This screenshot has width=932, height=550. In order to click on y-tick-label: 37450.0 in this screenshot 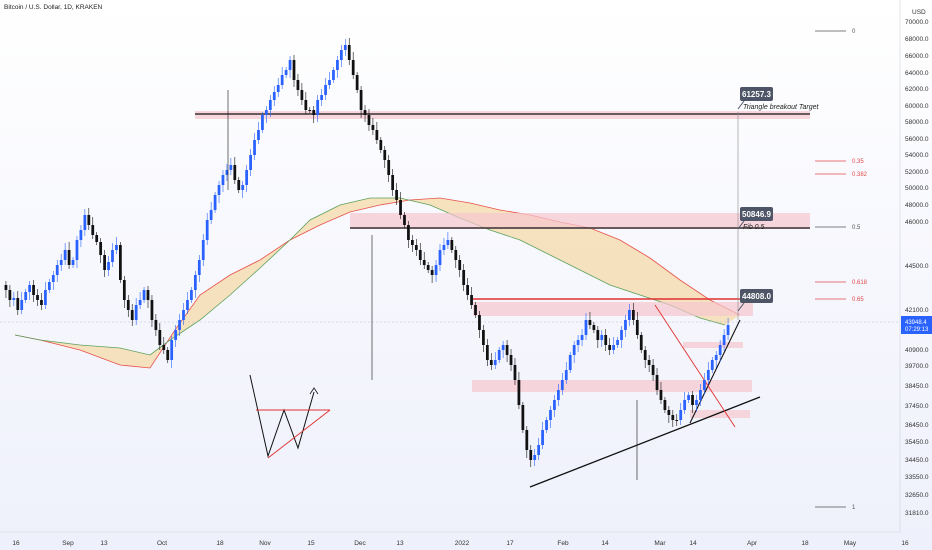, I will do `click(917, 406)`.